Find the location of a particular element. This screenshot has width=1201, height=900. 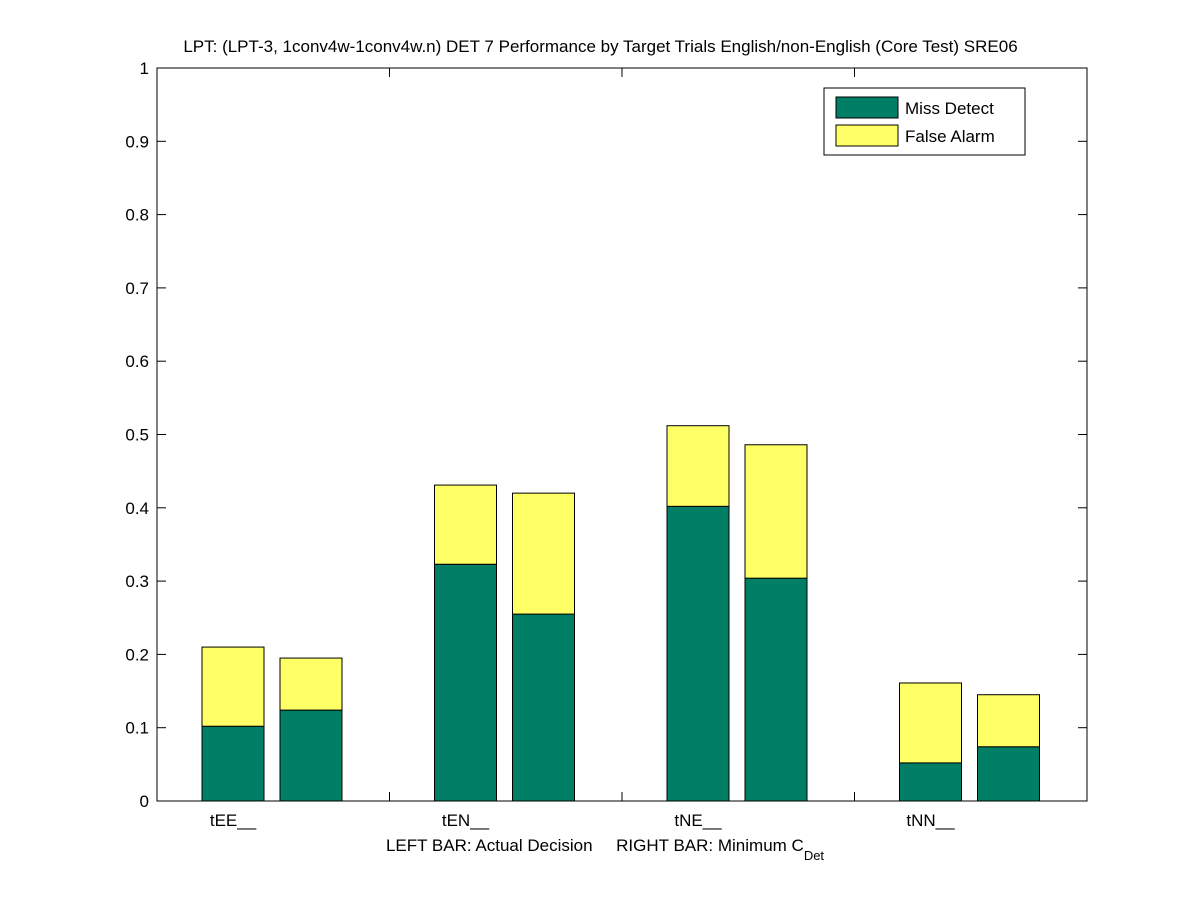

y-tick-label: 1 is located at coordinates (144, 68).